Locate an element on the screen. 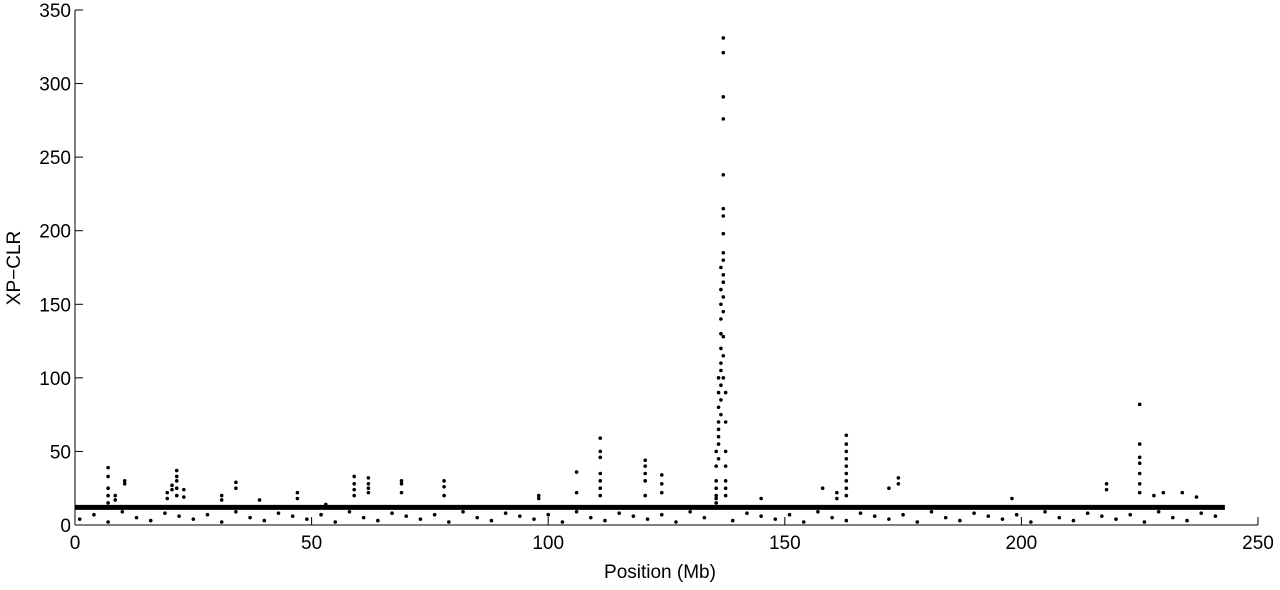 The height and width of the screenshot is (590, 1280). x-tick-label: 150 is located at coordinates (785, 543).